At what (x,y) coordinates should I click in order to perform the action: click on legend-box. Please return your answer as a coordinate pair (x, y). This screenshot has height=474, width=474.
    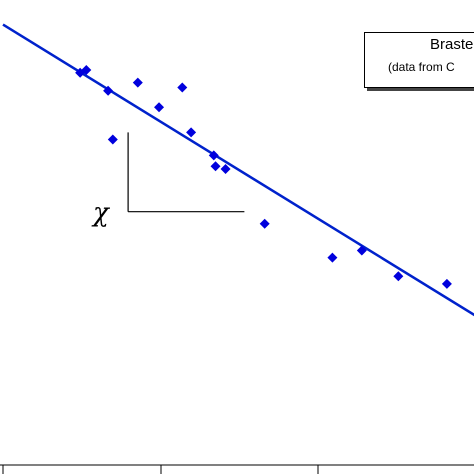
    Looking at the image, I should click on (419, 60).